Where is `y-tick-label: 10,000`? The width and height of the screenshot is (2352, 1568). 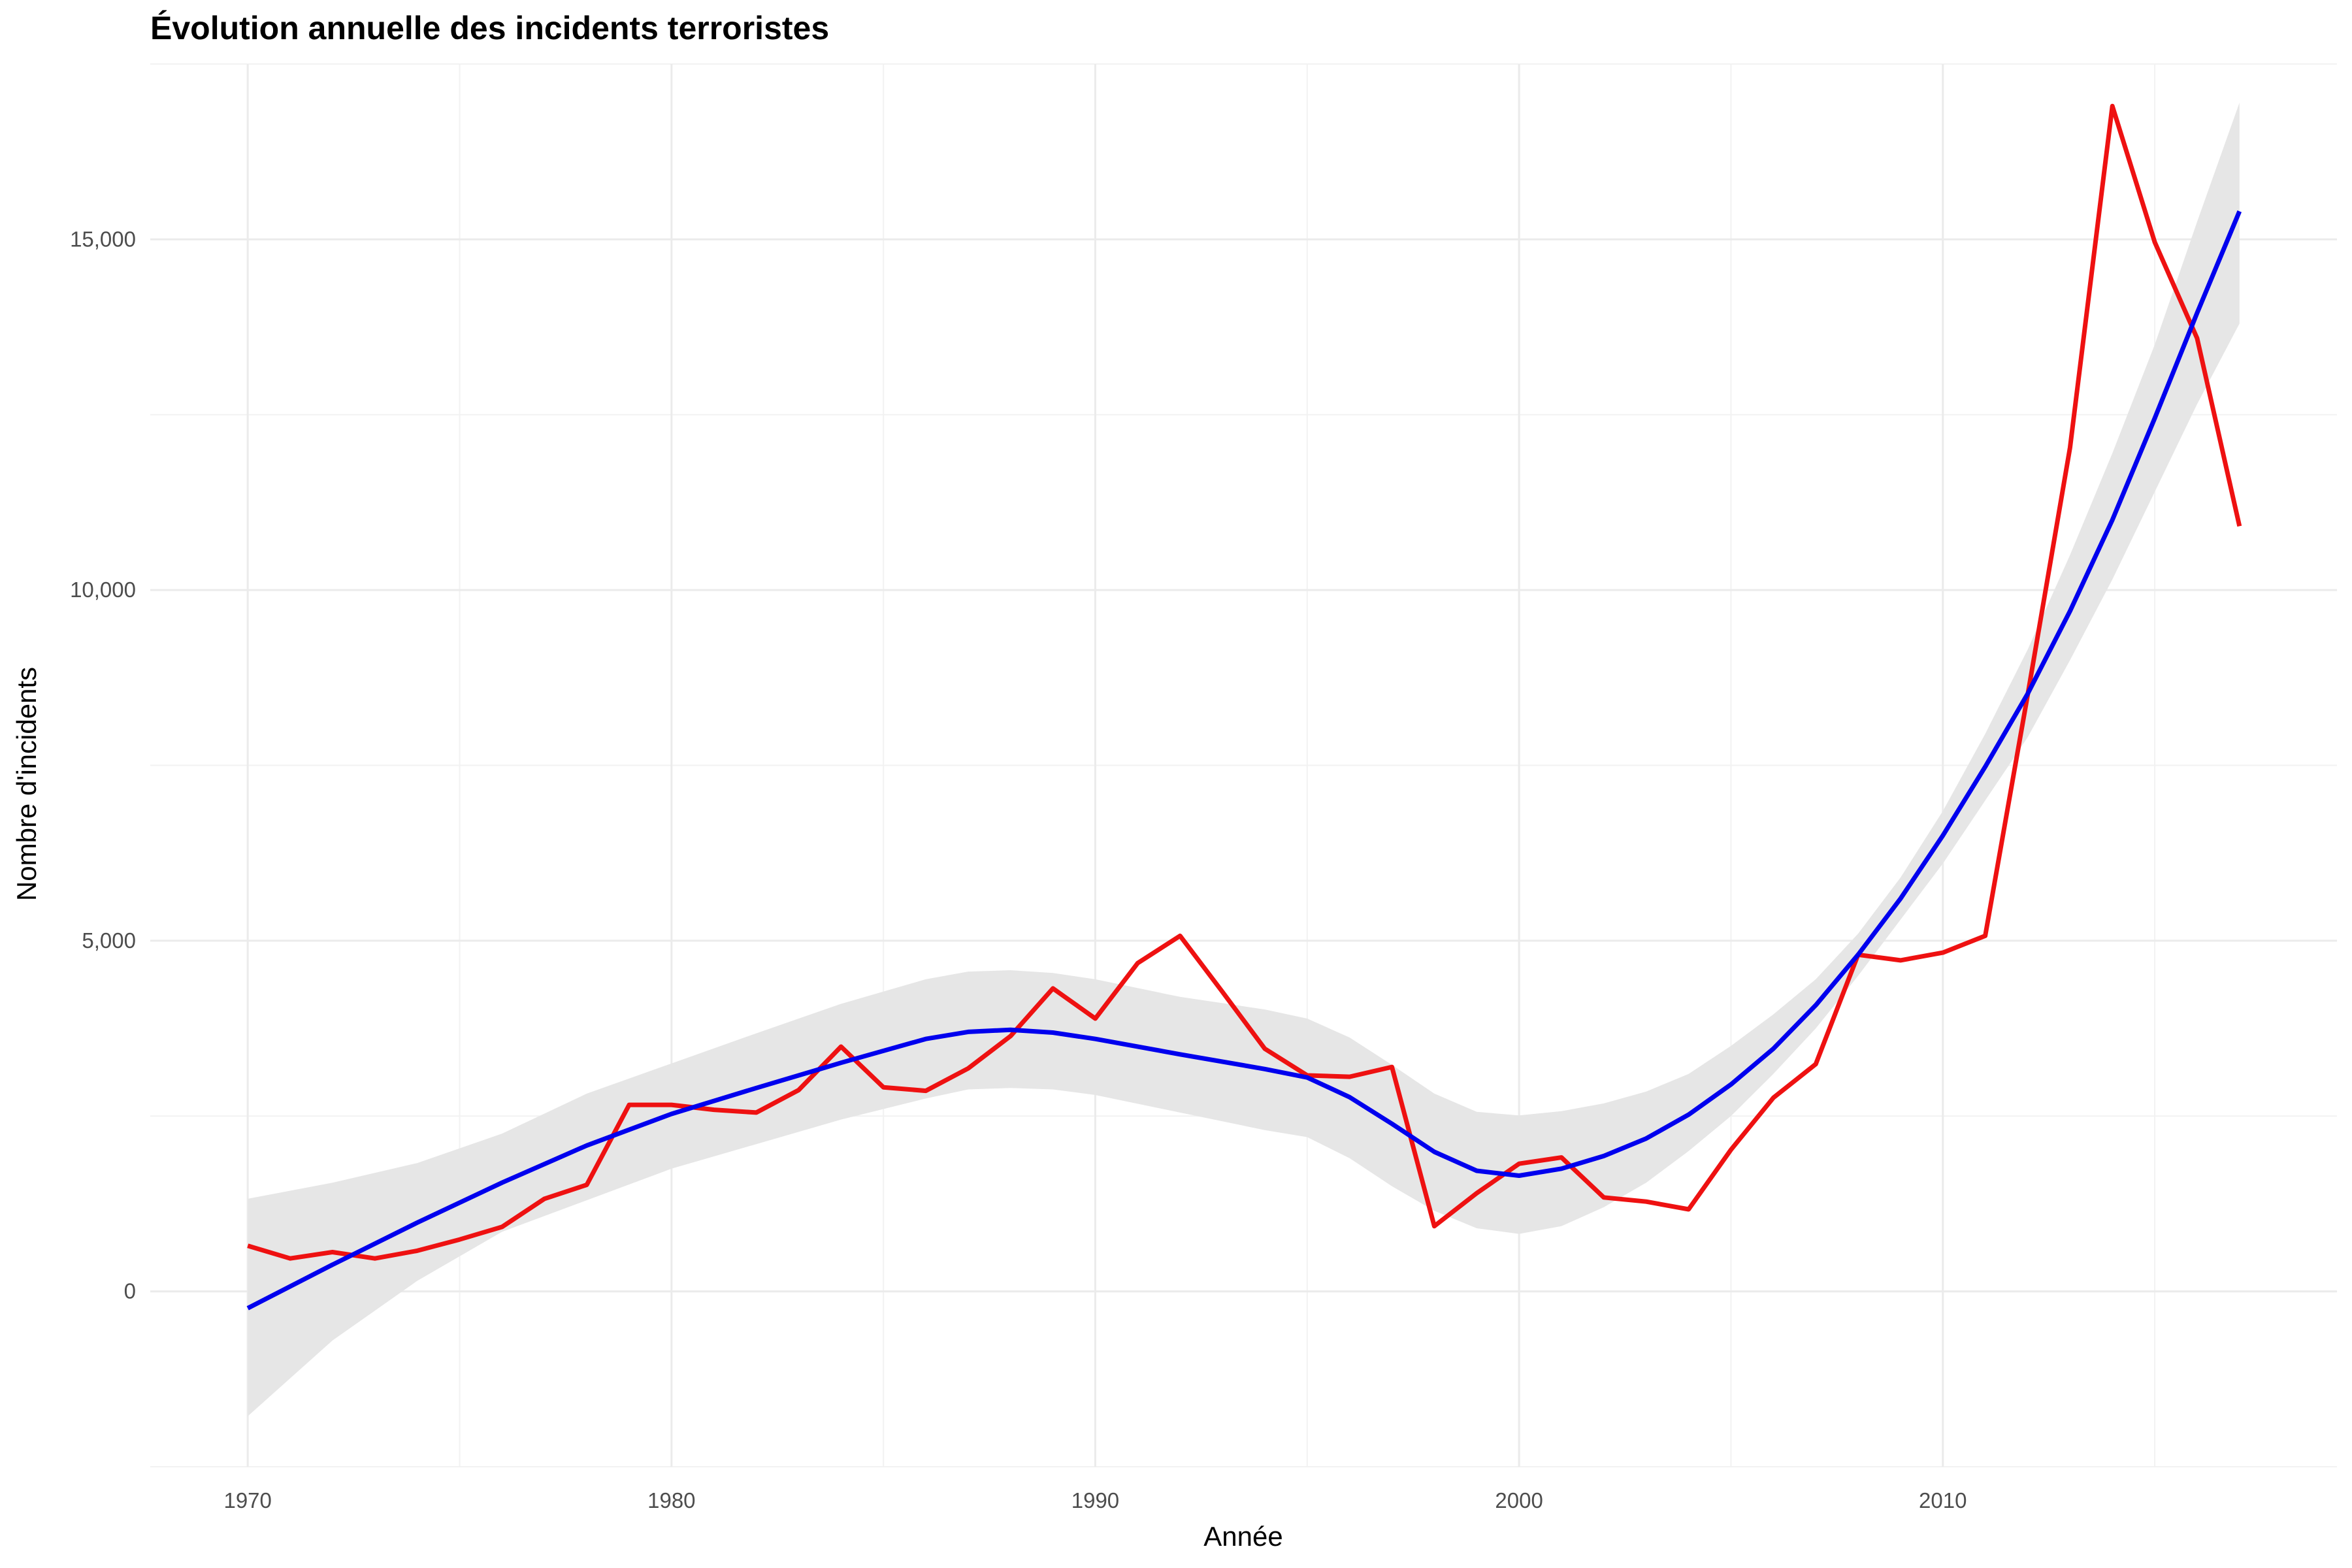 y-tick-label: 10,000 is located at coordinates (103, 590).